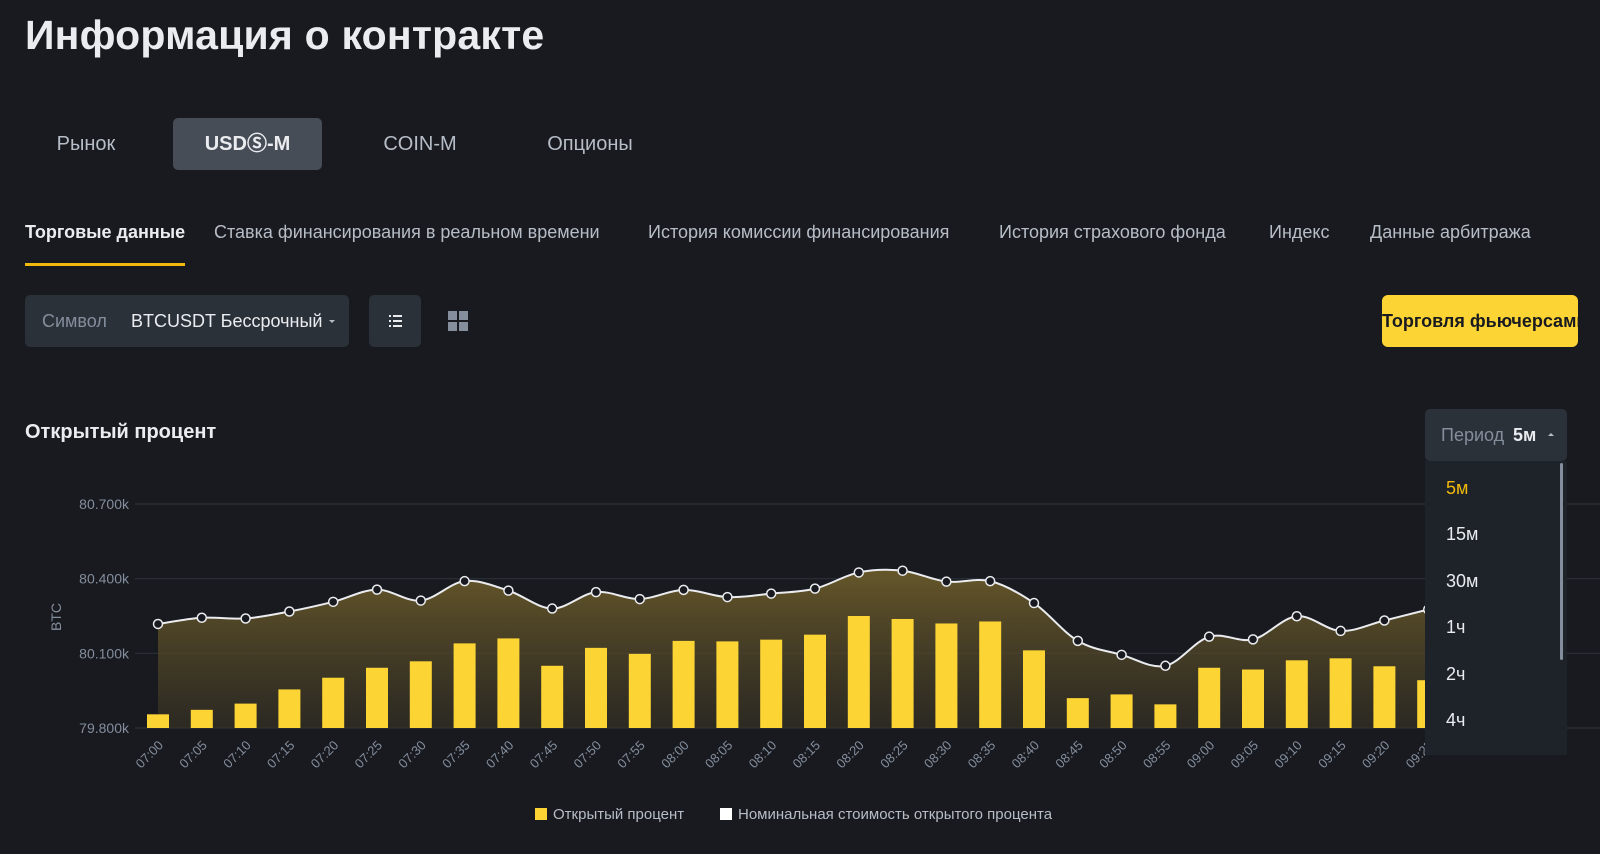  What do you see at coordinates (1561, 561) in the screenshot?
I see `menu-scrollbar` at bounding box center [1561, 561].